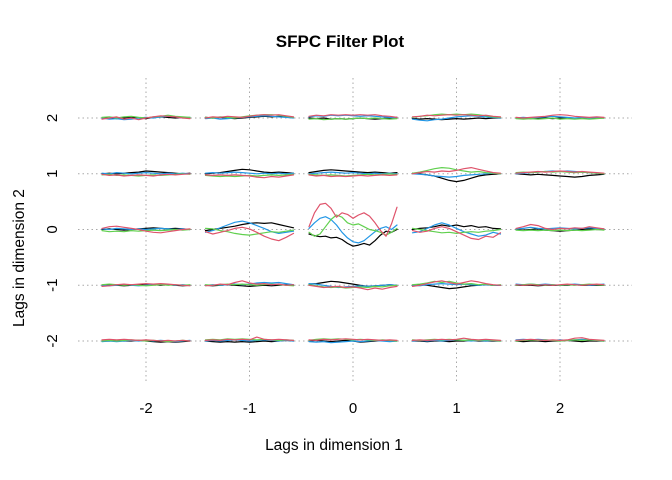  What do you see at coordinates (334, 445) in the screenshot?
I see `x-axis-label: Lags in dimension 1` at bounding box center [334, 445].